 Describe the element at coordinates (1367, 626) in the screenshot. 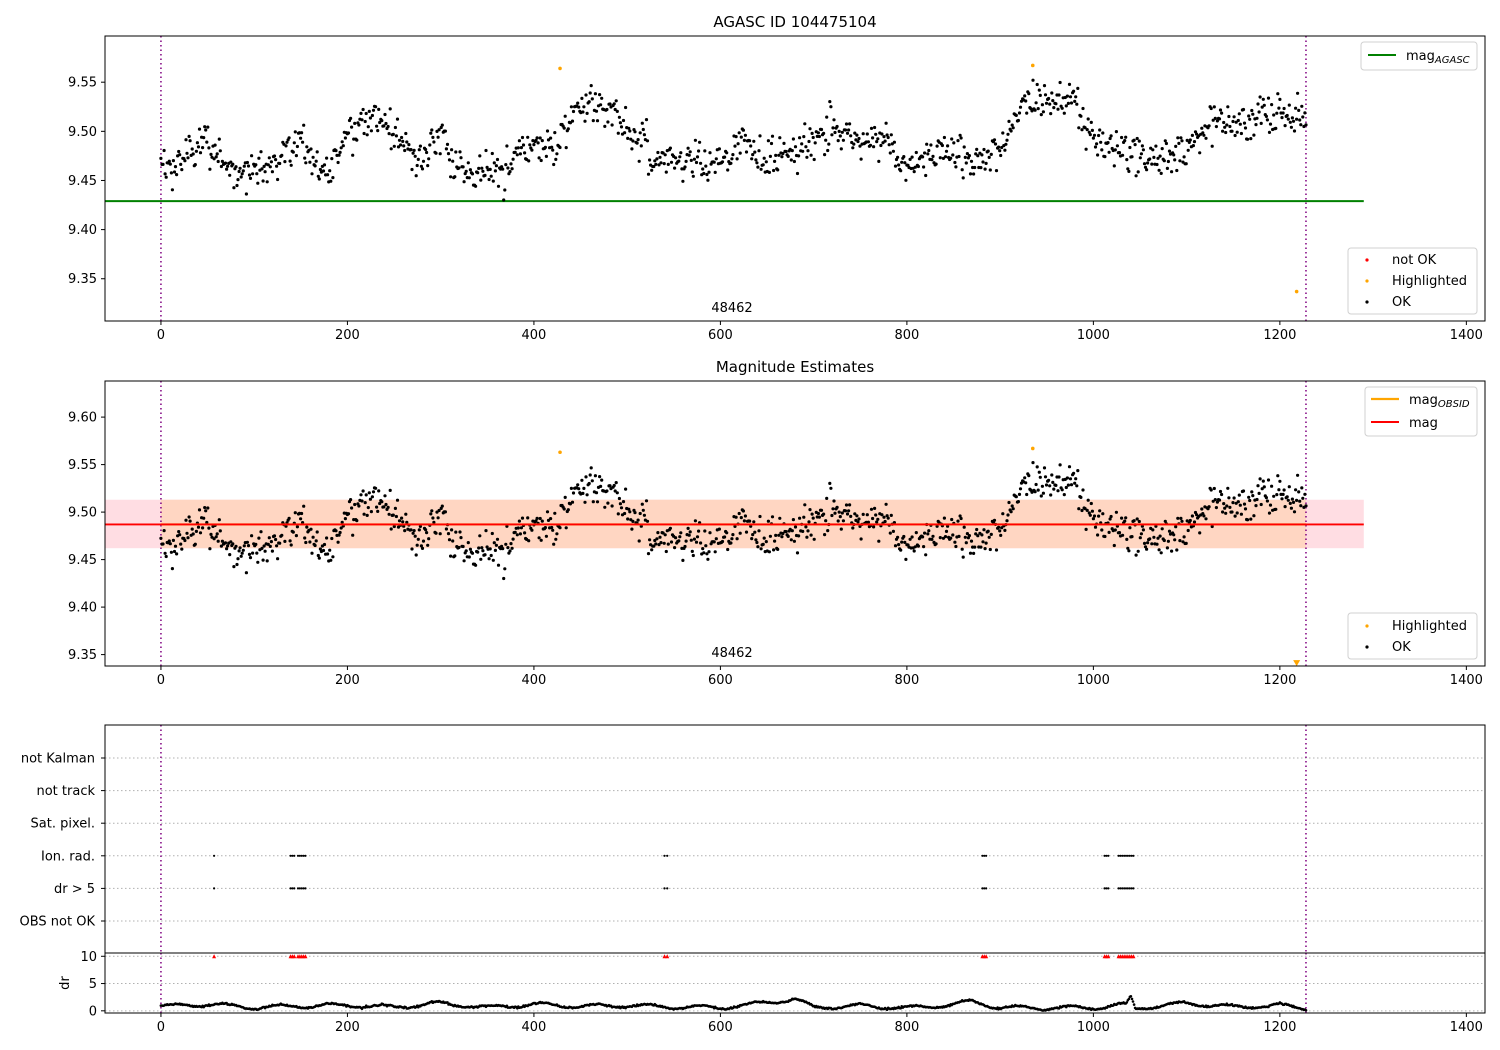

I see `legend2-highlighted-marker` at that location.